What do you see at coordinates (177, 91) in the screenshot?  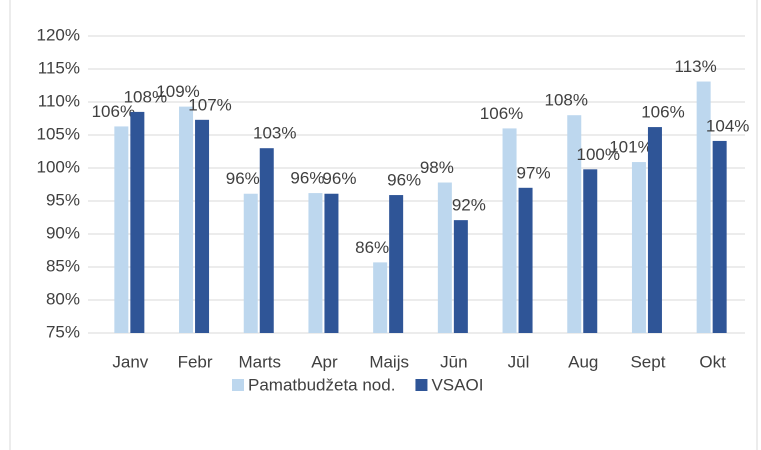 I see `data-label: 109%` at bounding box center [177, 91].